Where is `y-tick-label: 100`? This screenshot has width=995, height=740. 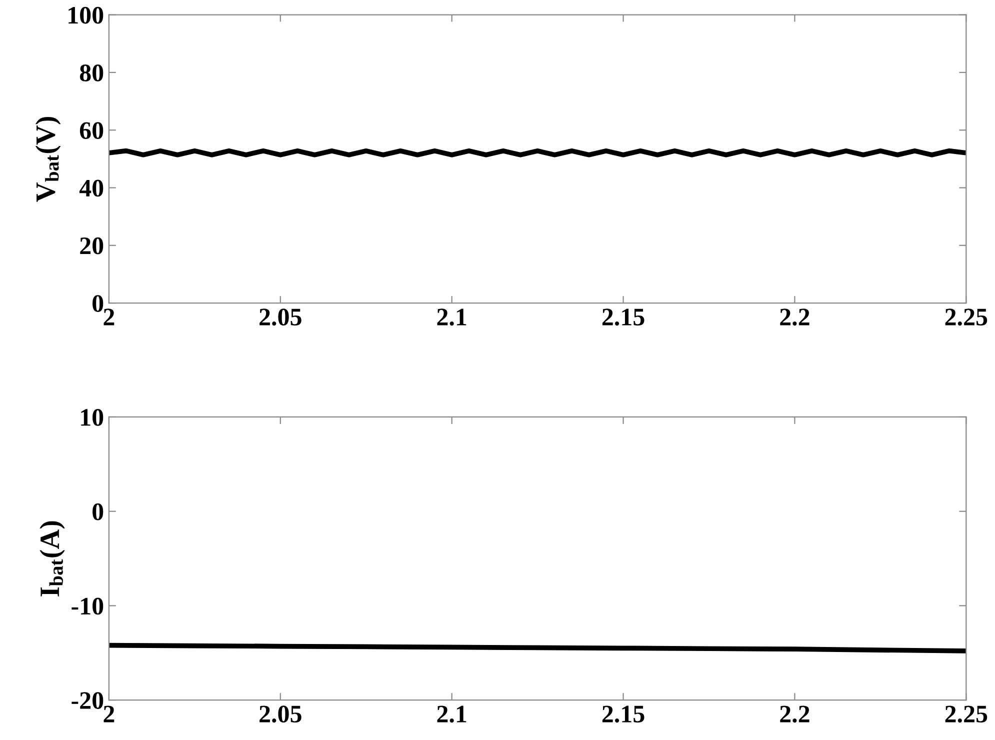
y-tick-label: 100 is located at coordinates (86, 15).